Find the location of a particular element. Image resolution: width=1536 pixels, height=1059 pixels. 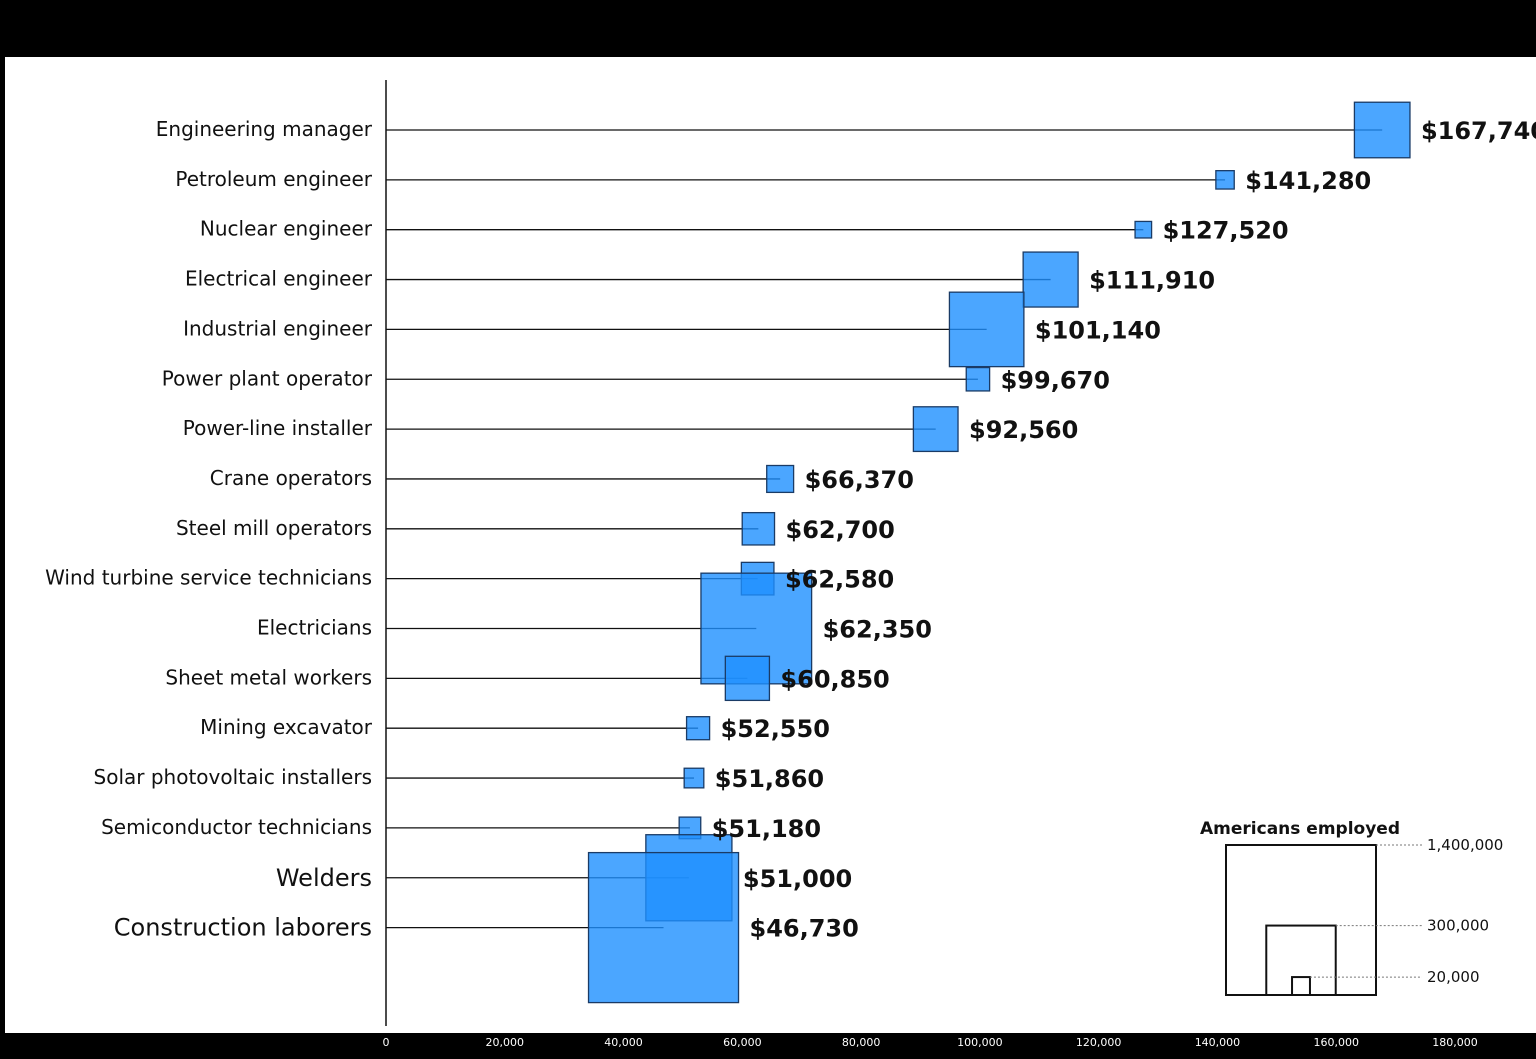

legend-label: 300,000 is located at coordinates (1458, 926).